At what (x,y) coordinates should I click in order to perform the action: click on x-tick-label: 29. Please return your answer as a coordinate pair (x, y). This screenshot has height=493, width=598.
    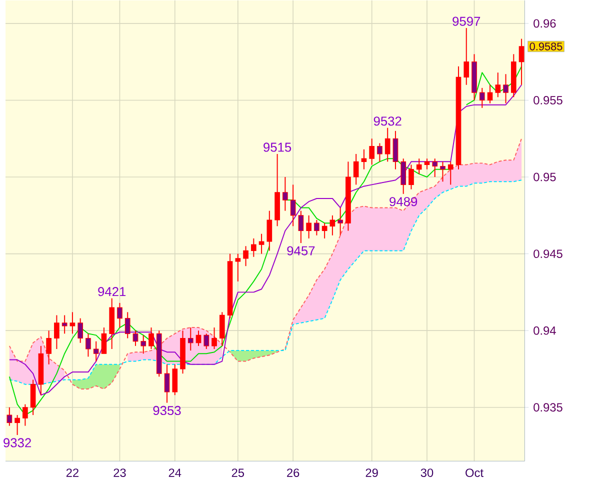
    Looking at the image, I should click on (372, 473).